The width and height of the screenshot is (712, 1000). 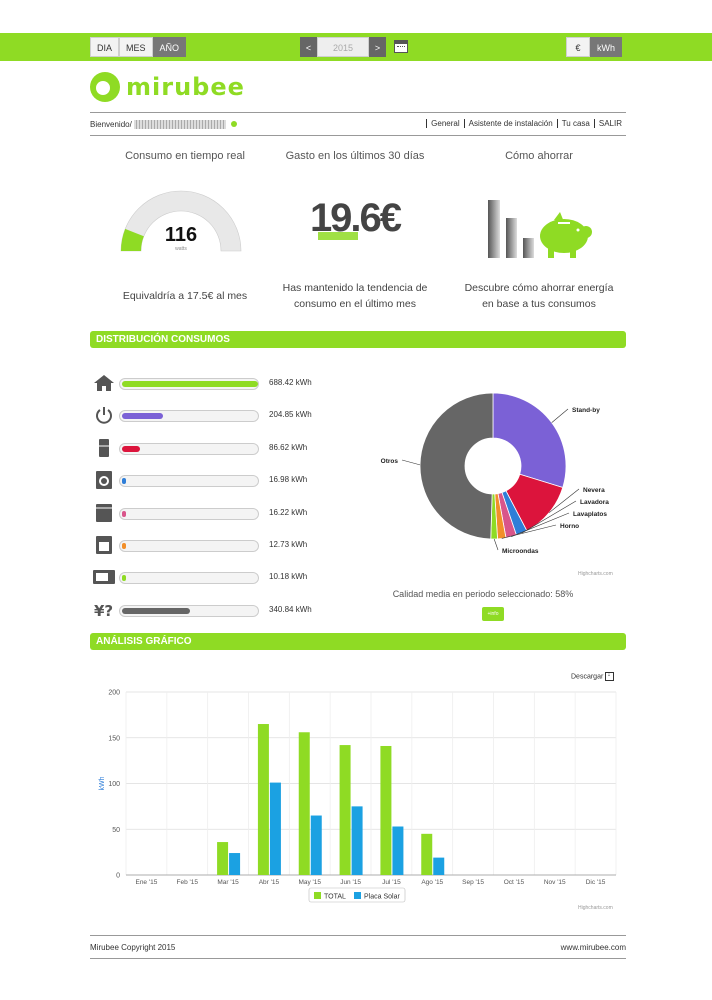 I want to click on distribution-value: 16.98 kWh, so click(x=288, y=480).